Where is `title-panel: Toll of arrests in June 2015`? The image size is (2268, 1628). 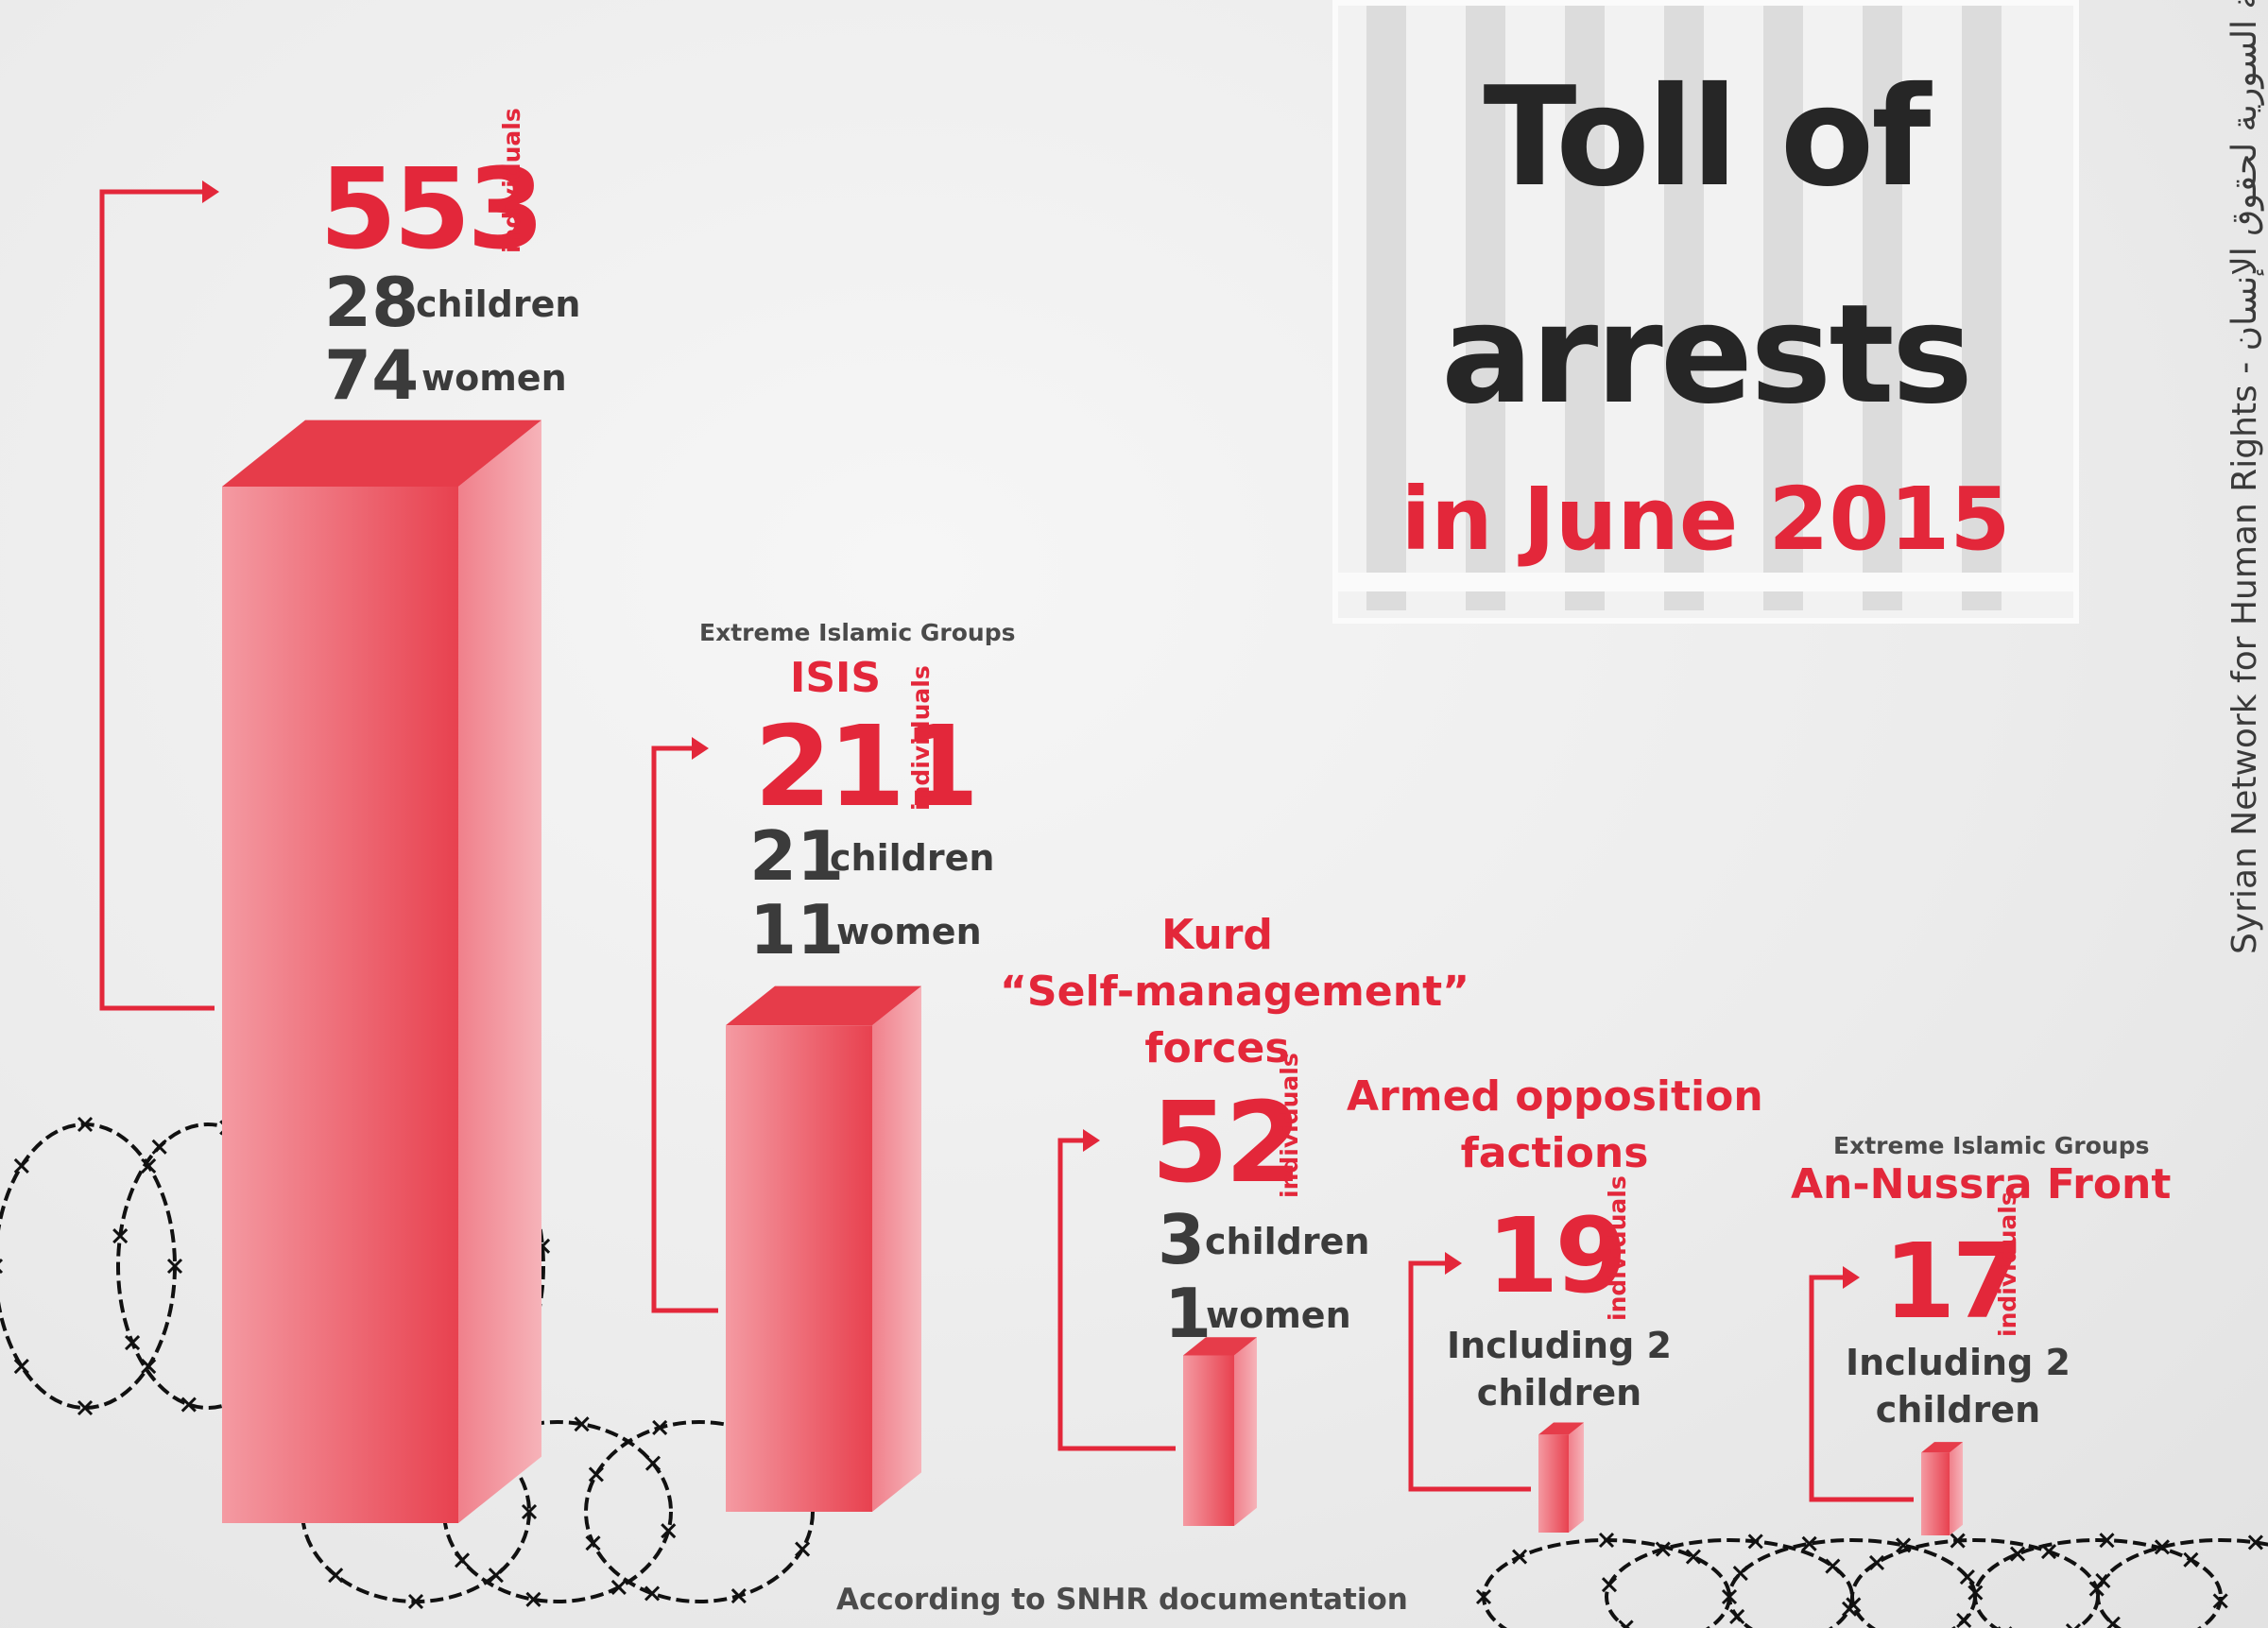 title-panel: Toll of arrests in June 2015 is located at coordinates (1705, 312).